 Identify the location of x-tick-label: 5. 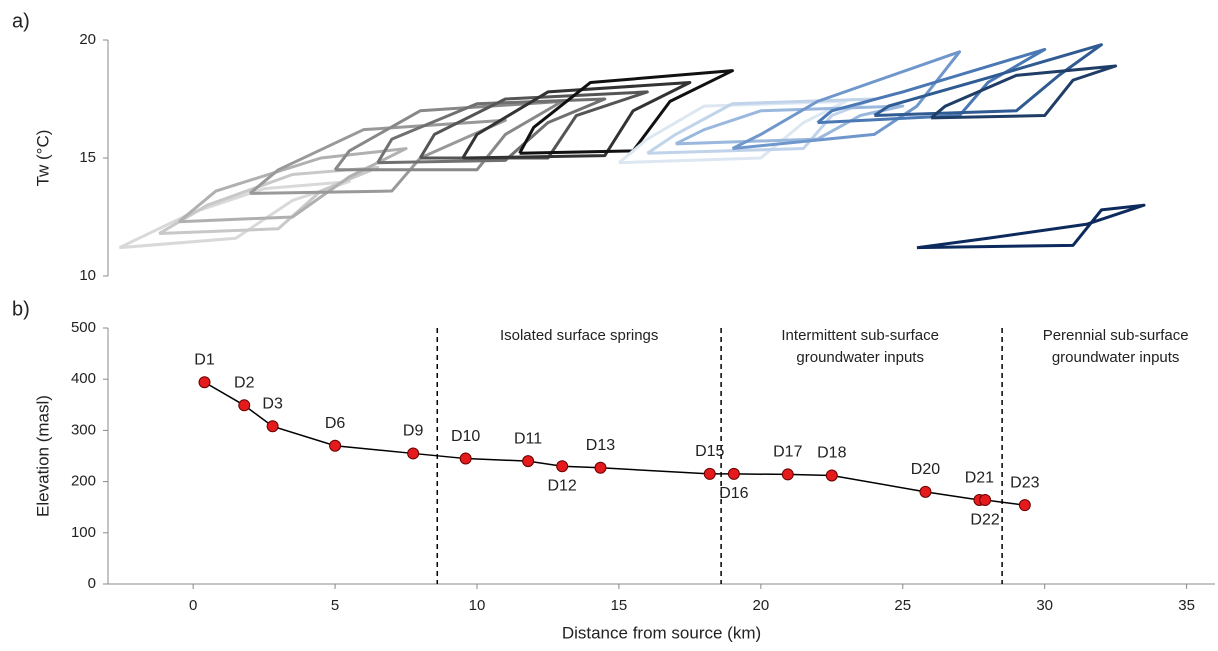
(335, 605).